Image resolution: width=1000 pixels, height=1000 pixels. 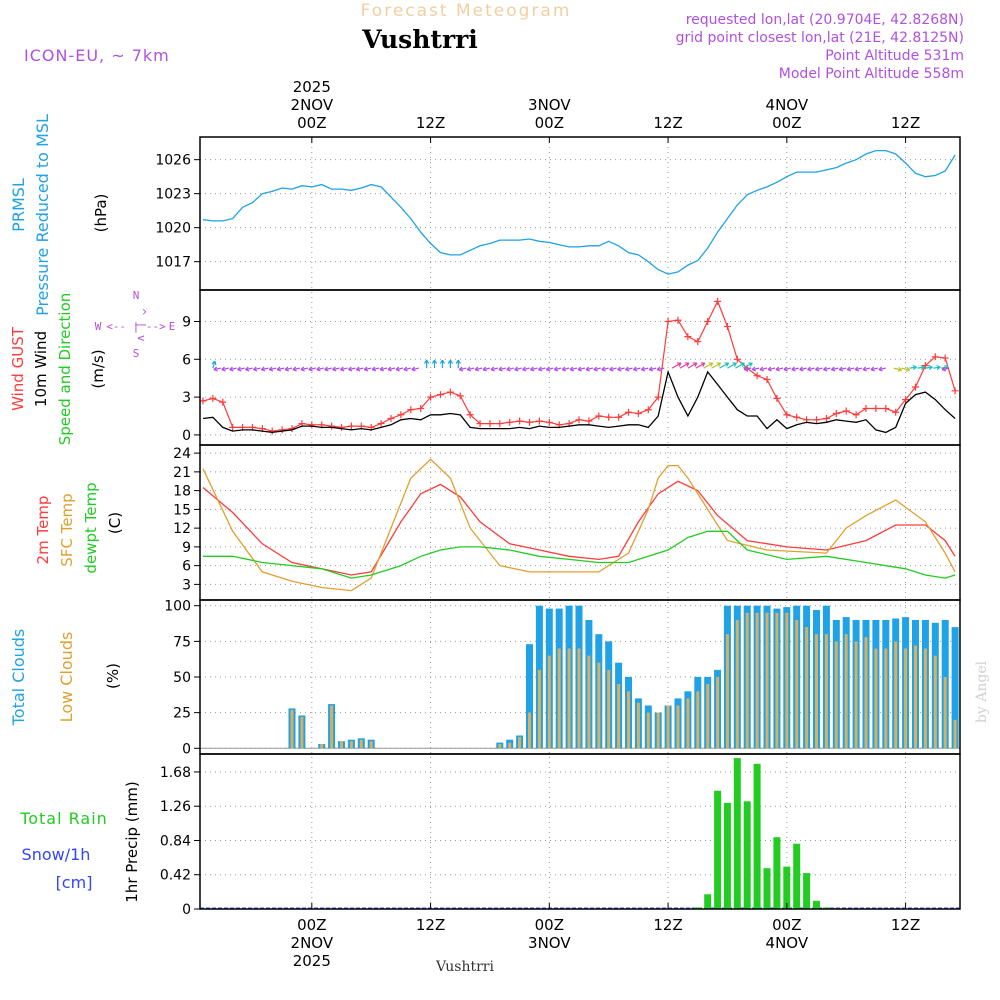 What do you see at coordinates (182, 529) in the screenshot?
I see `y-tick-label: 12` at bounding box center [182, 529].